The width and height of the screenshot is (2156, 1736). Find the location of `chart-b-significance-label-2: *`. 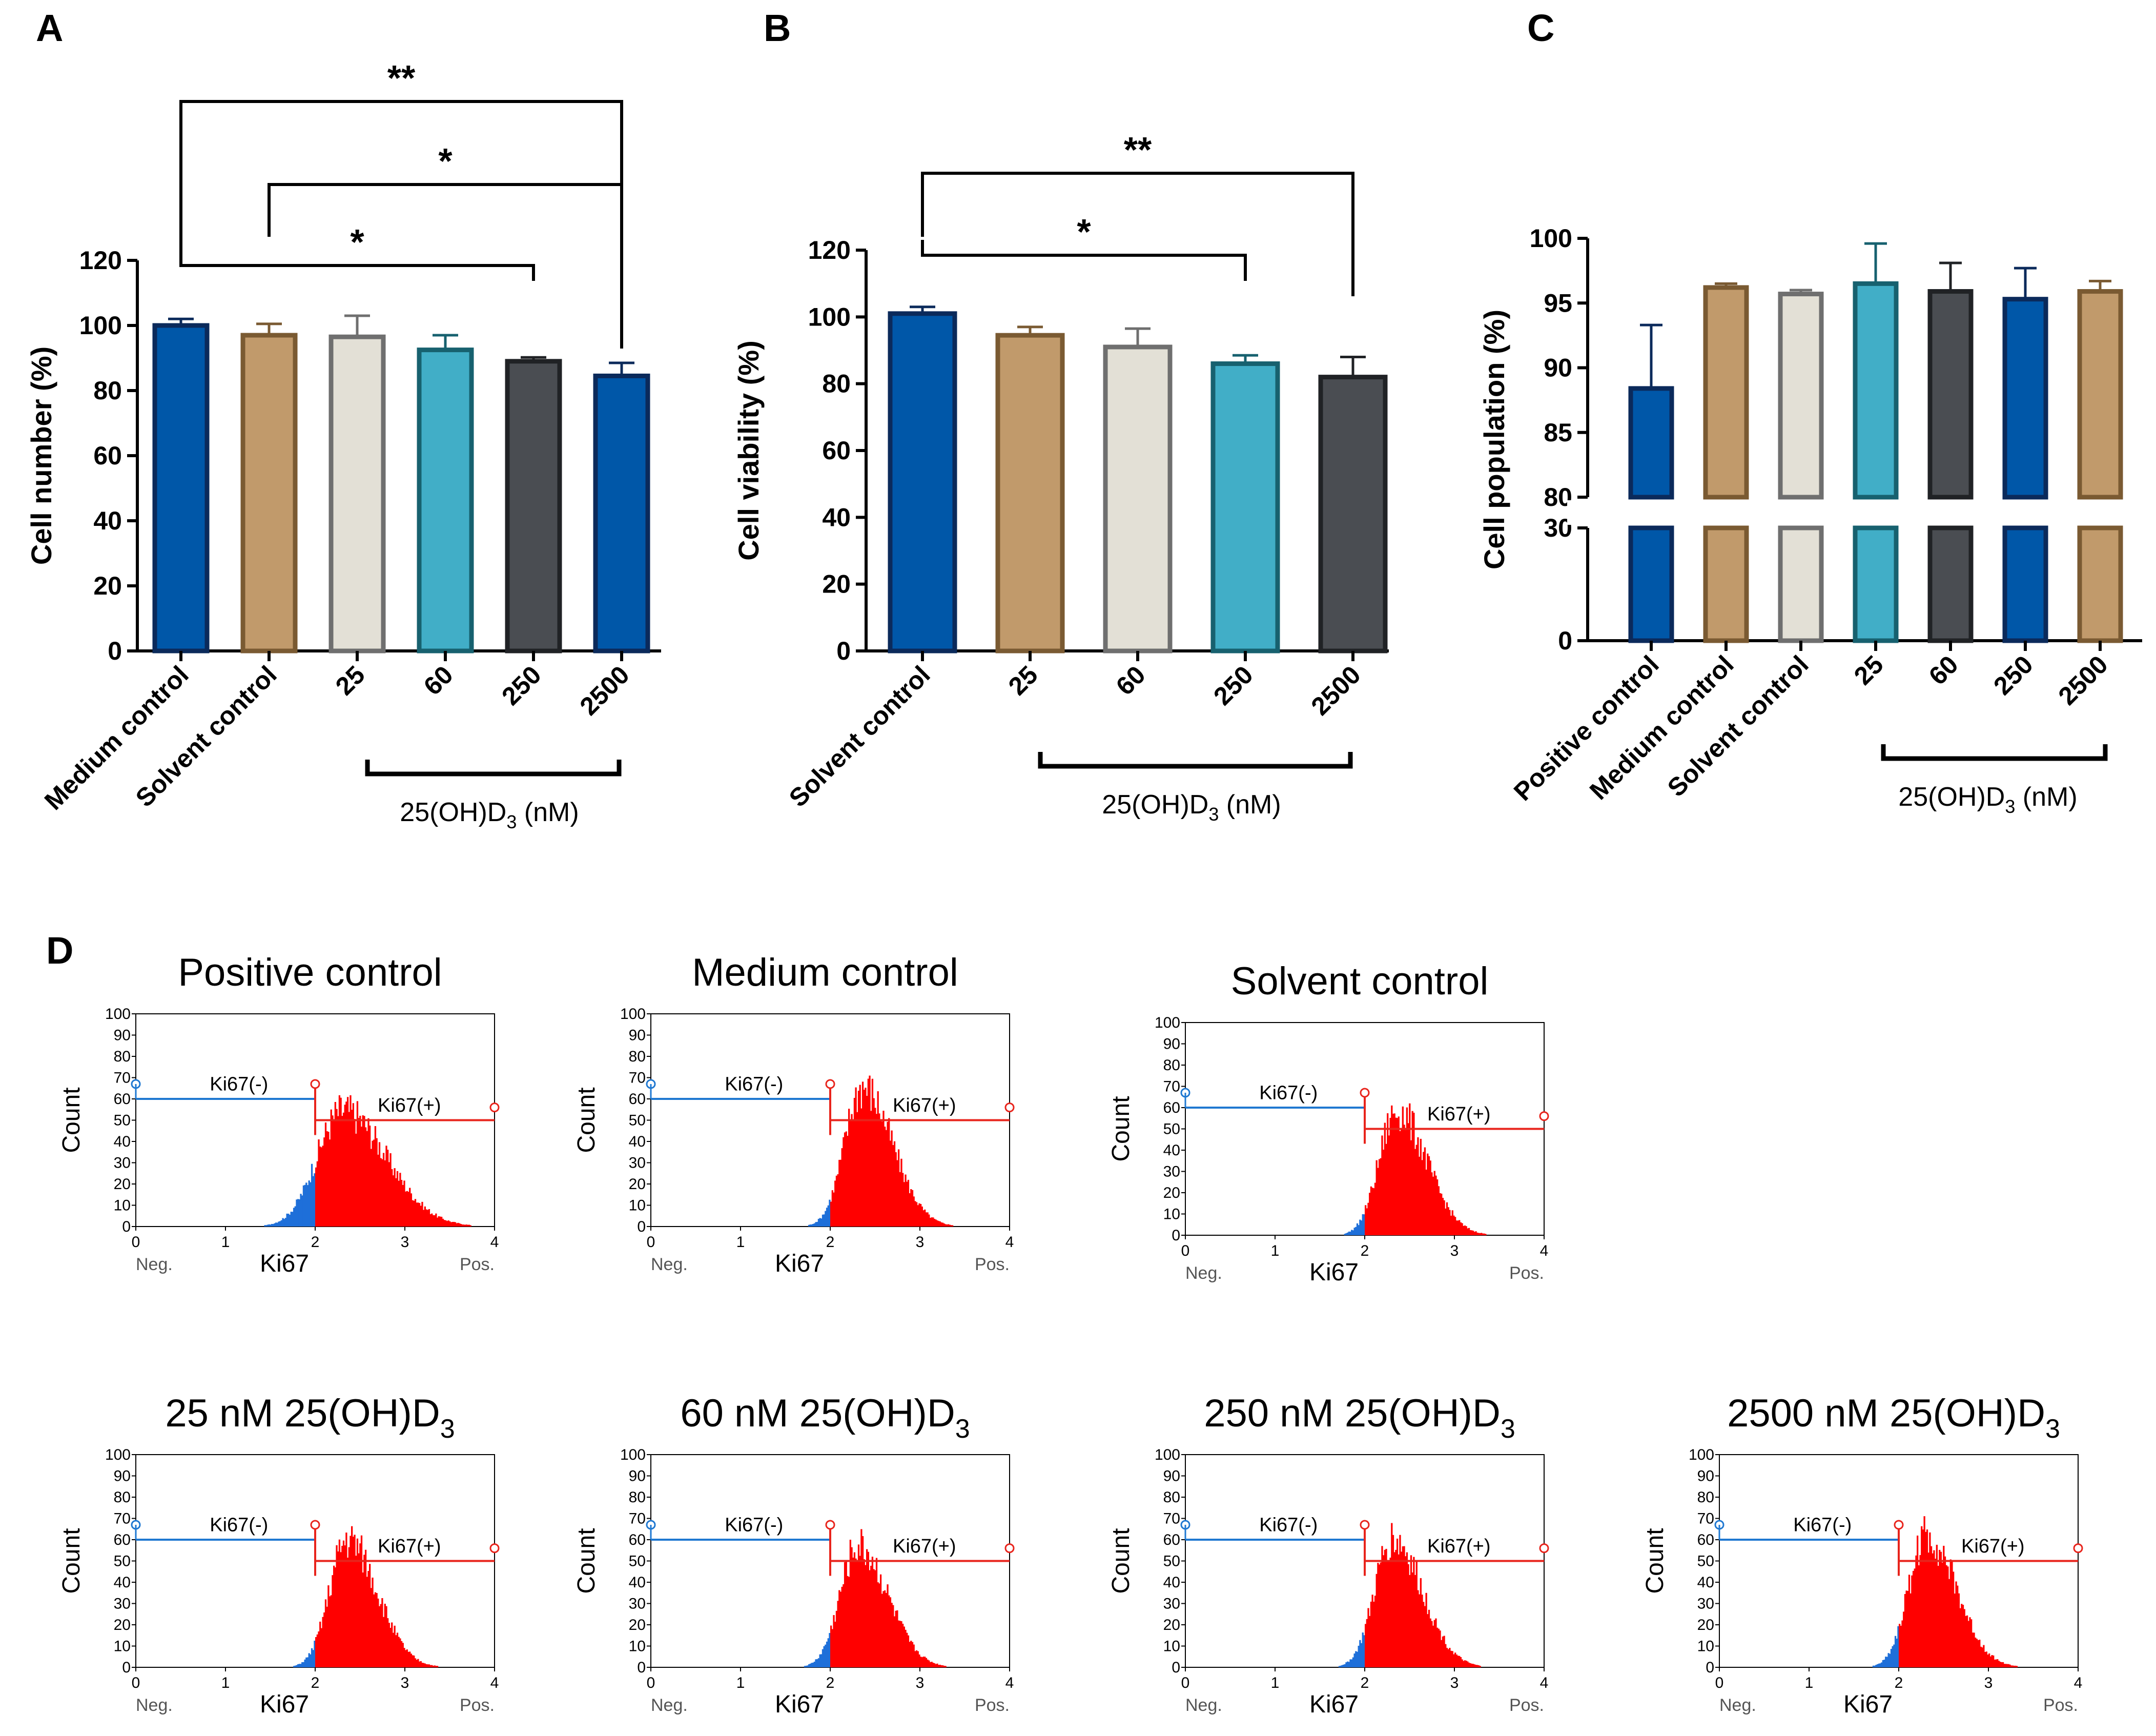

chart-b-significance-label-2: * is located at coordinates (1084, 232).